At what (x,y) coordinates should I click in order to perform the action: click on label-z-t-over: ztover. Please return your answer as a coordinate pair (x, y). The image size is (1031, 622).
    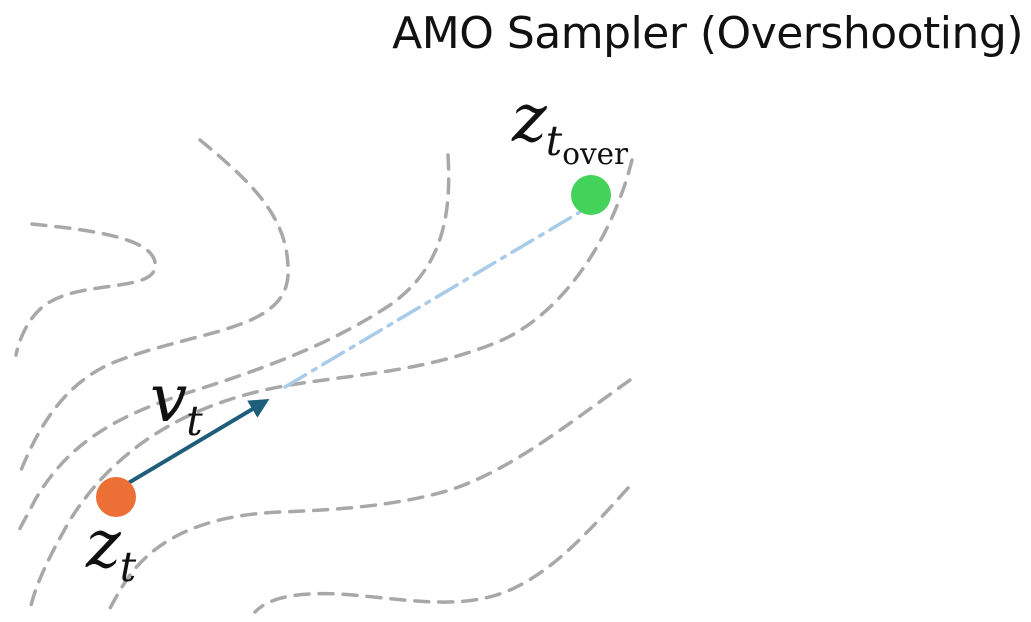
    Looking at the image, I should click on (570, 127).